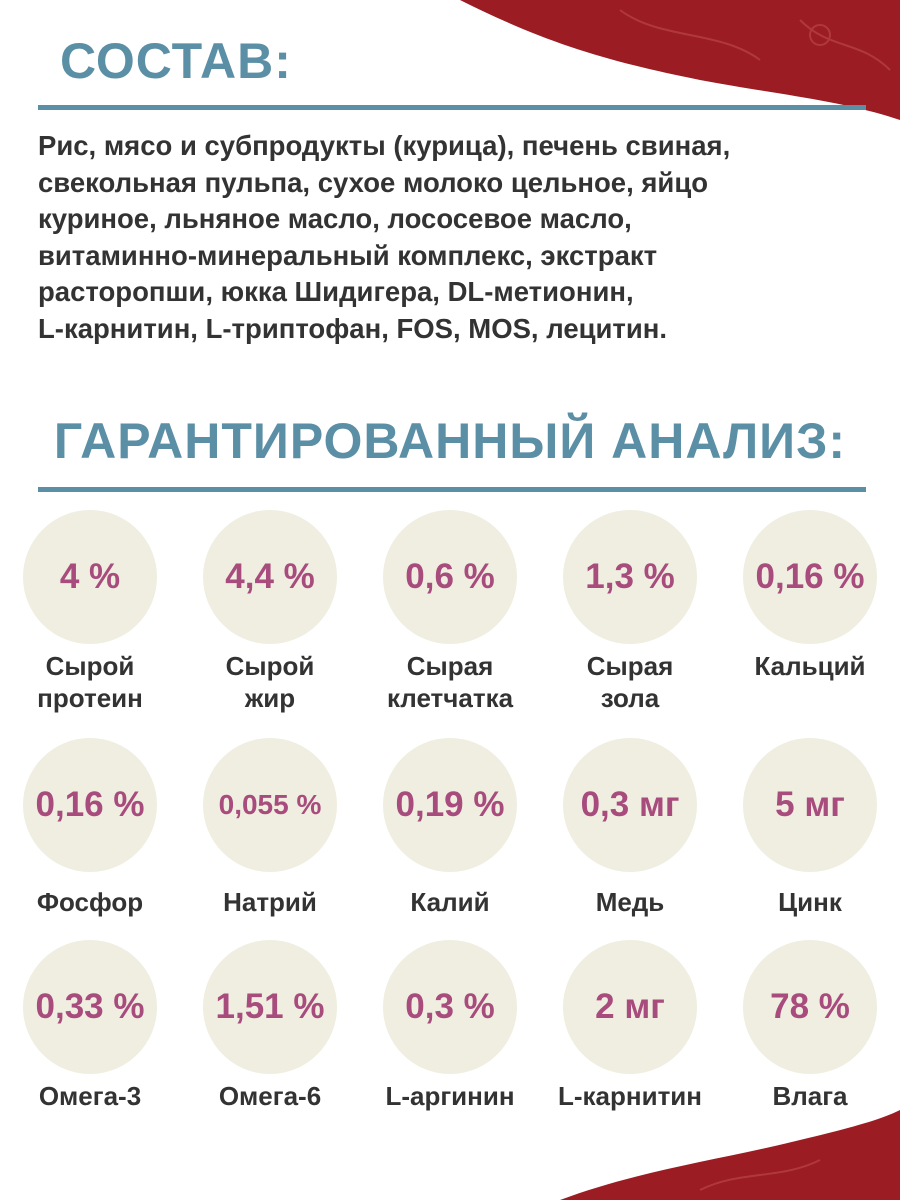 Image resolution: width=900 pixels, height=1200 pixels. I want to click on nutrient-circle: 4 %, so click(90, 577).